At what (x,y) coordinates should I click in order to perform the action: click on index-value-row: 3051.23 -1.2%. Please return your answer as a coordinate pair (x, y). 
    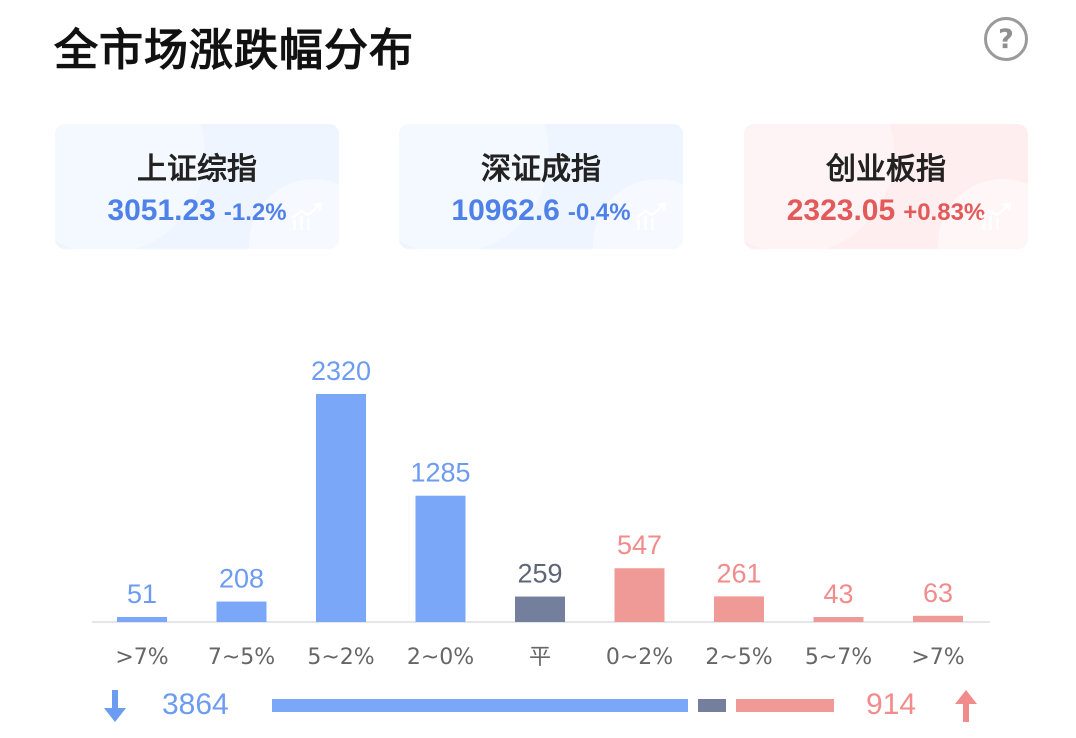
    Looking at the image, I should click on (197, 211).